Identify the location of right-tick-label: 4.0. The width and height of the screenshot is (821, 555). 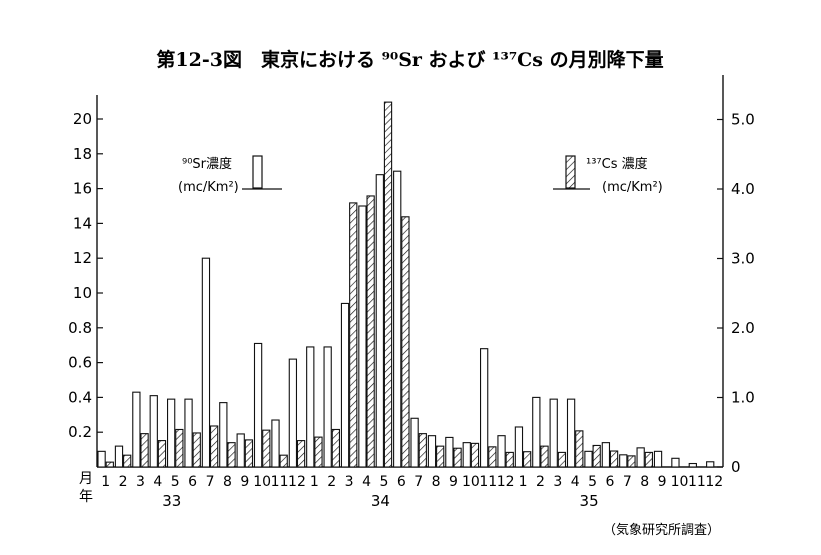
(743, 189).